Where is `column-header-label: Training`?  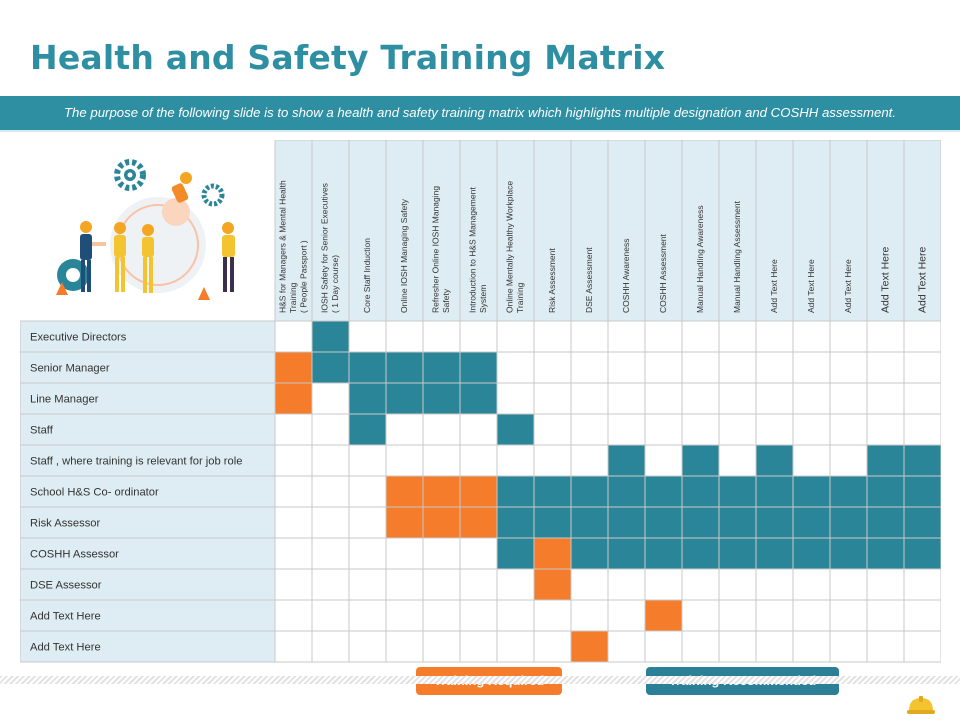 column-header-label: Training is located at coordinates (293, 297).